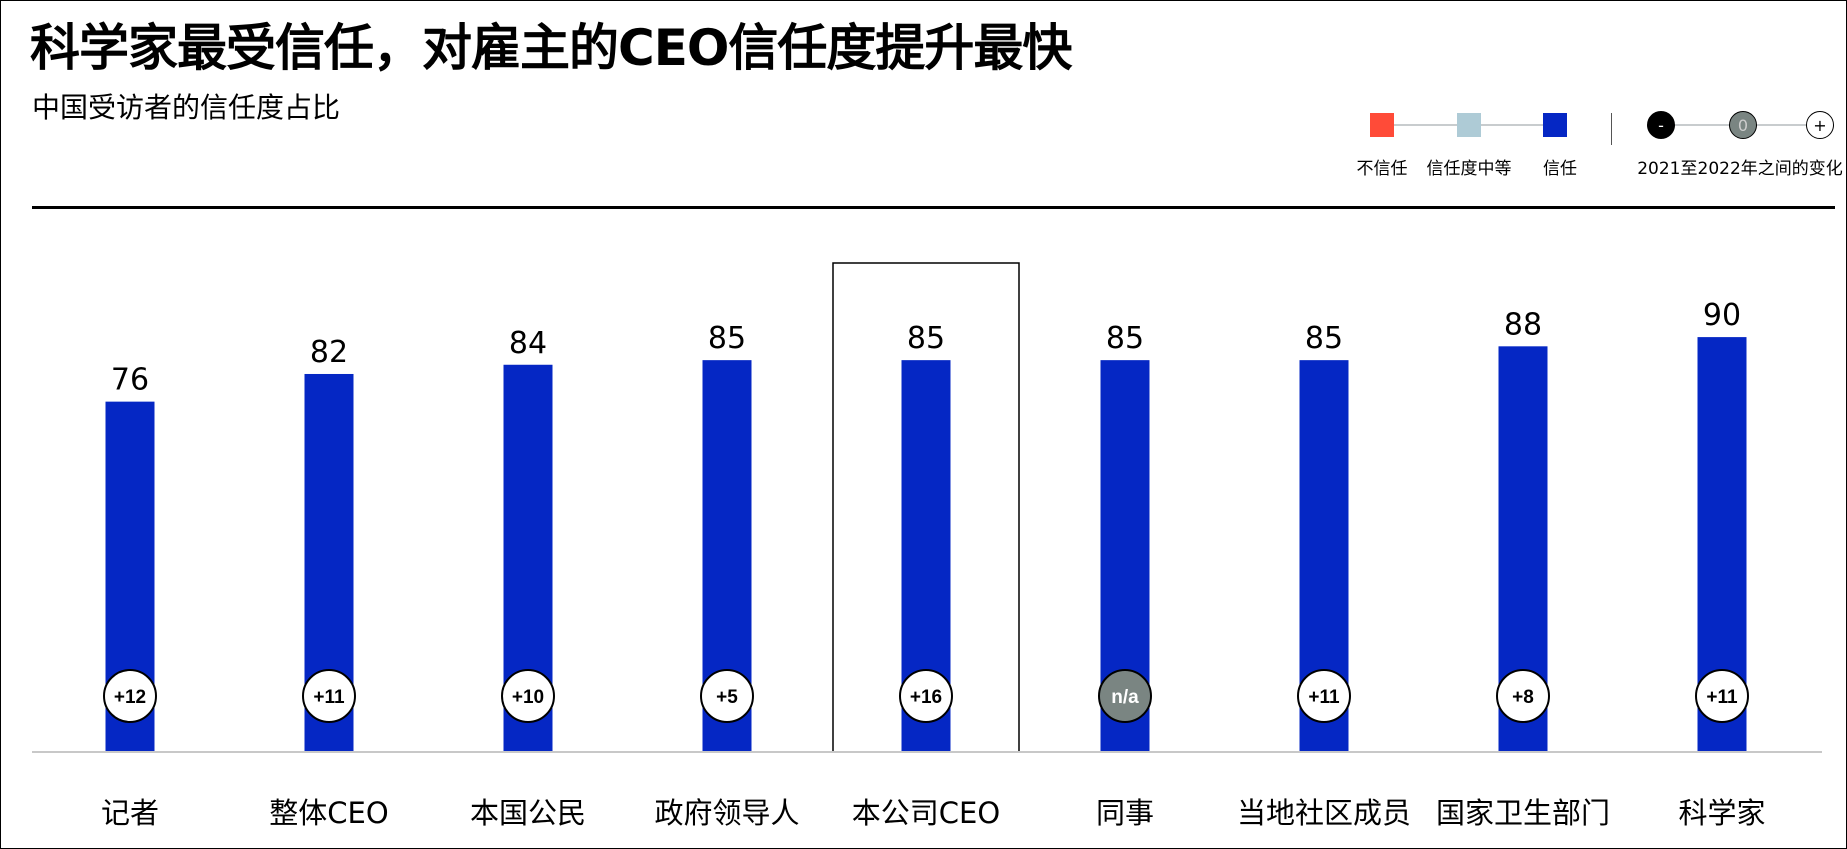  Describe the element at coordinates (1820, 125) in the screenshot. I see `legend-change-positive: +` at that location.